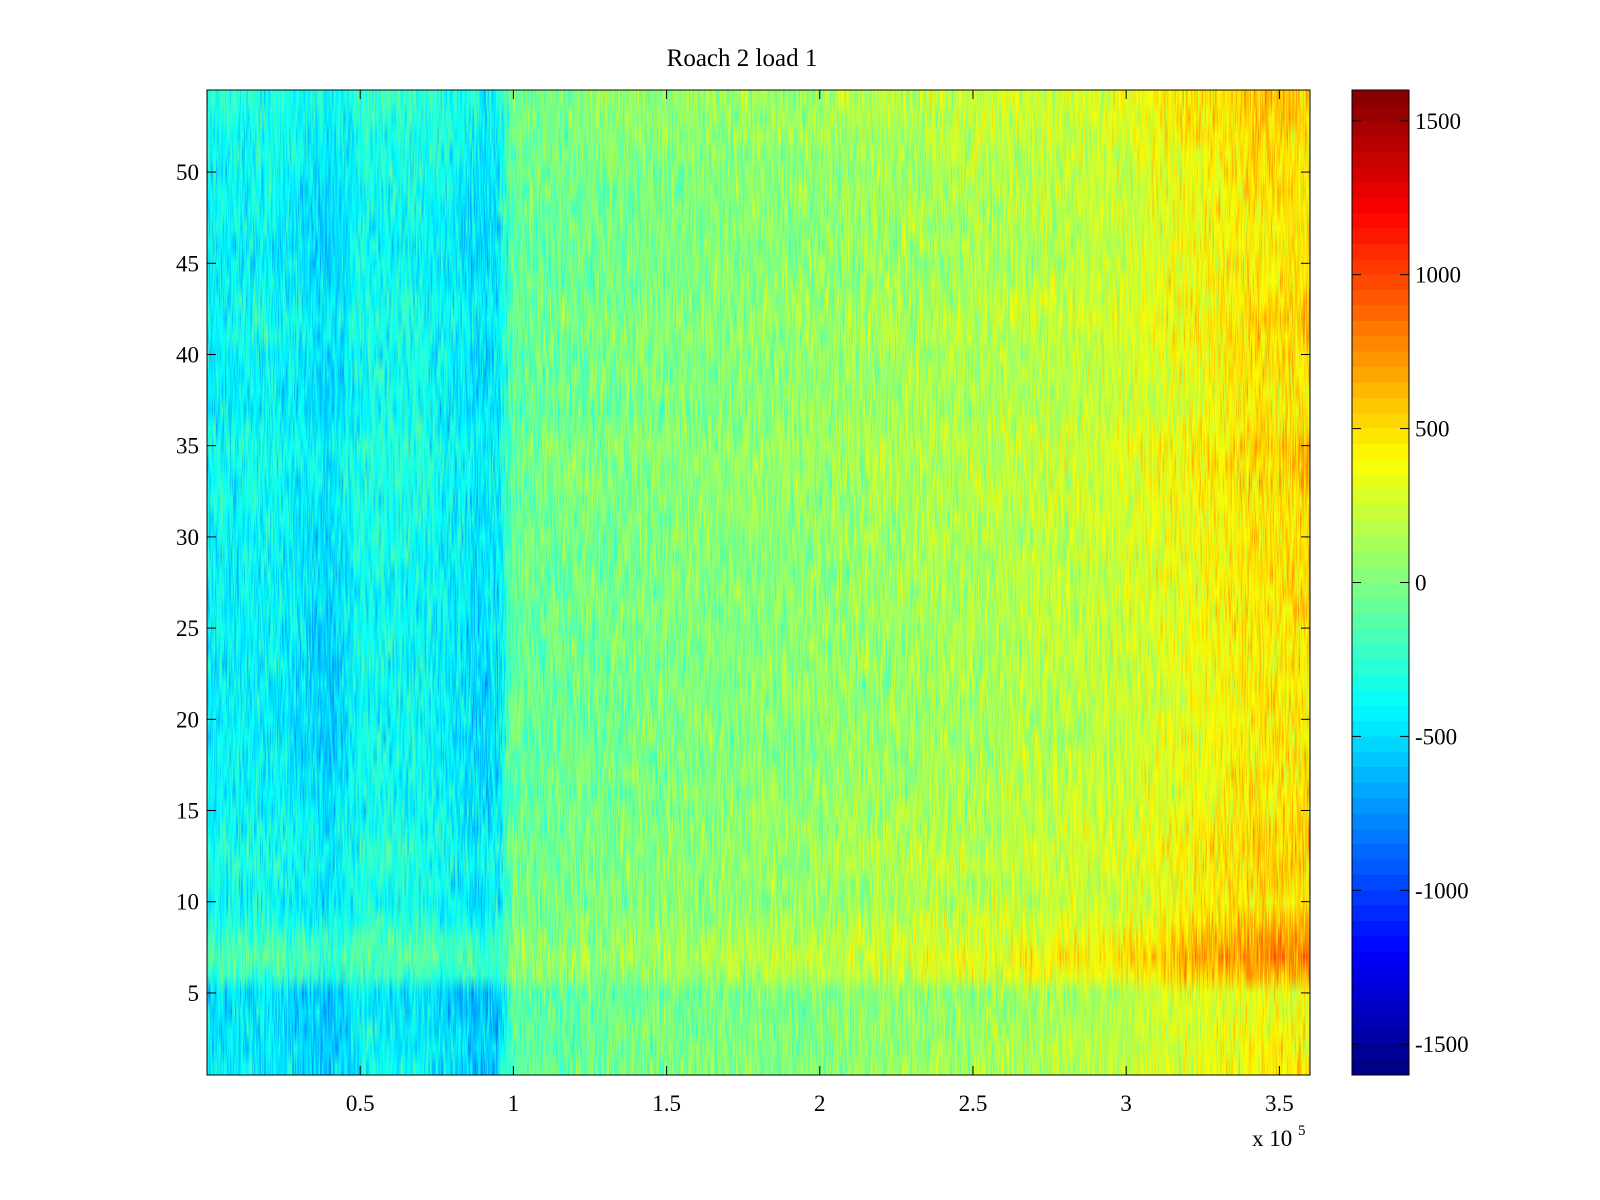 This screenshot has height=1200, width=1600. What do you see at coordinates (187, 354) in the screenshot?
I see `y-tick-label: 40` at bounding box center [187, 354].